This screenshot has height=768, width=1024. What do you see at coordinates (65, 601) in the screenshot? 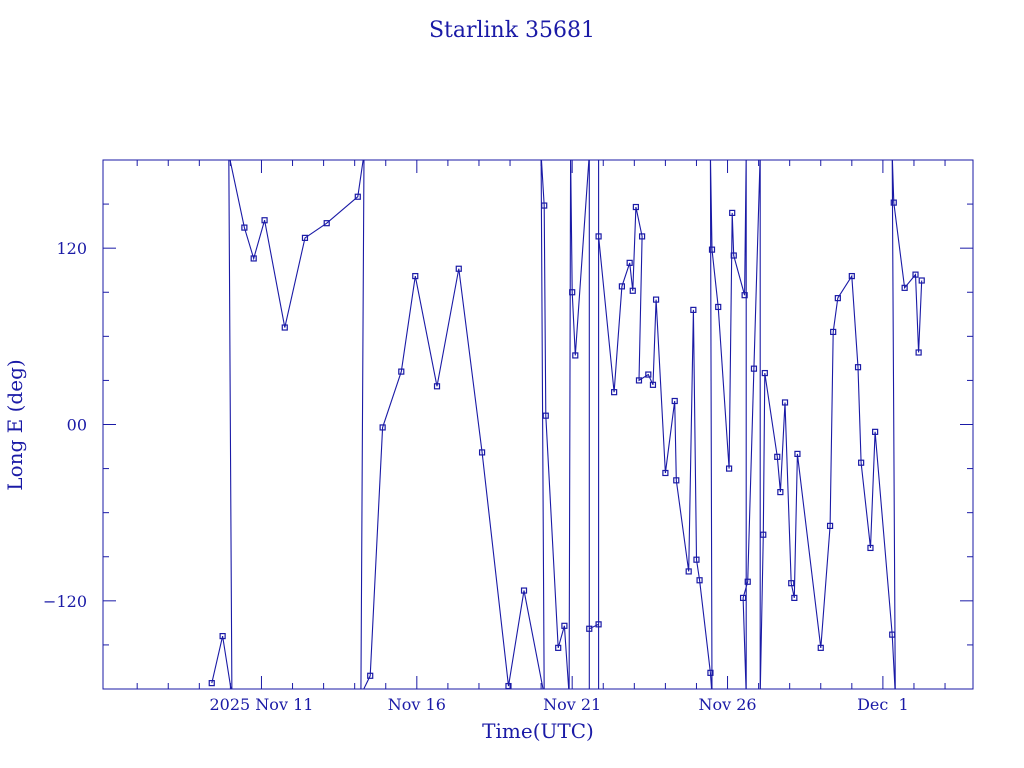
I see `y-tick-label: −120` at bounding box center [65, 601].